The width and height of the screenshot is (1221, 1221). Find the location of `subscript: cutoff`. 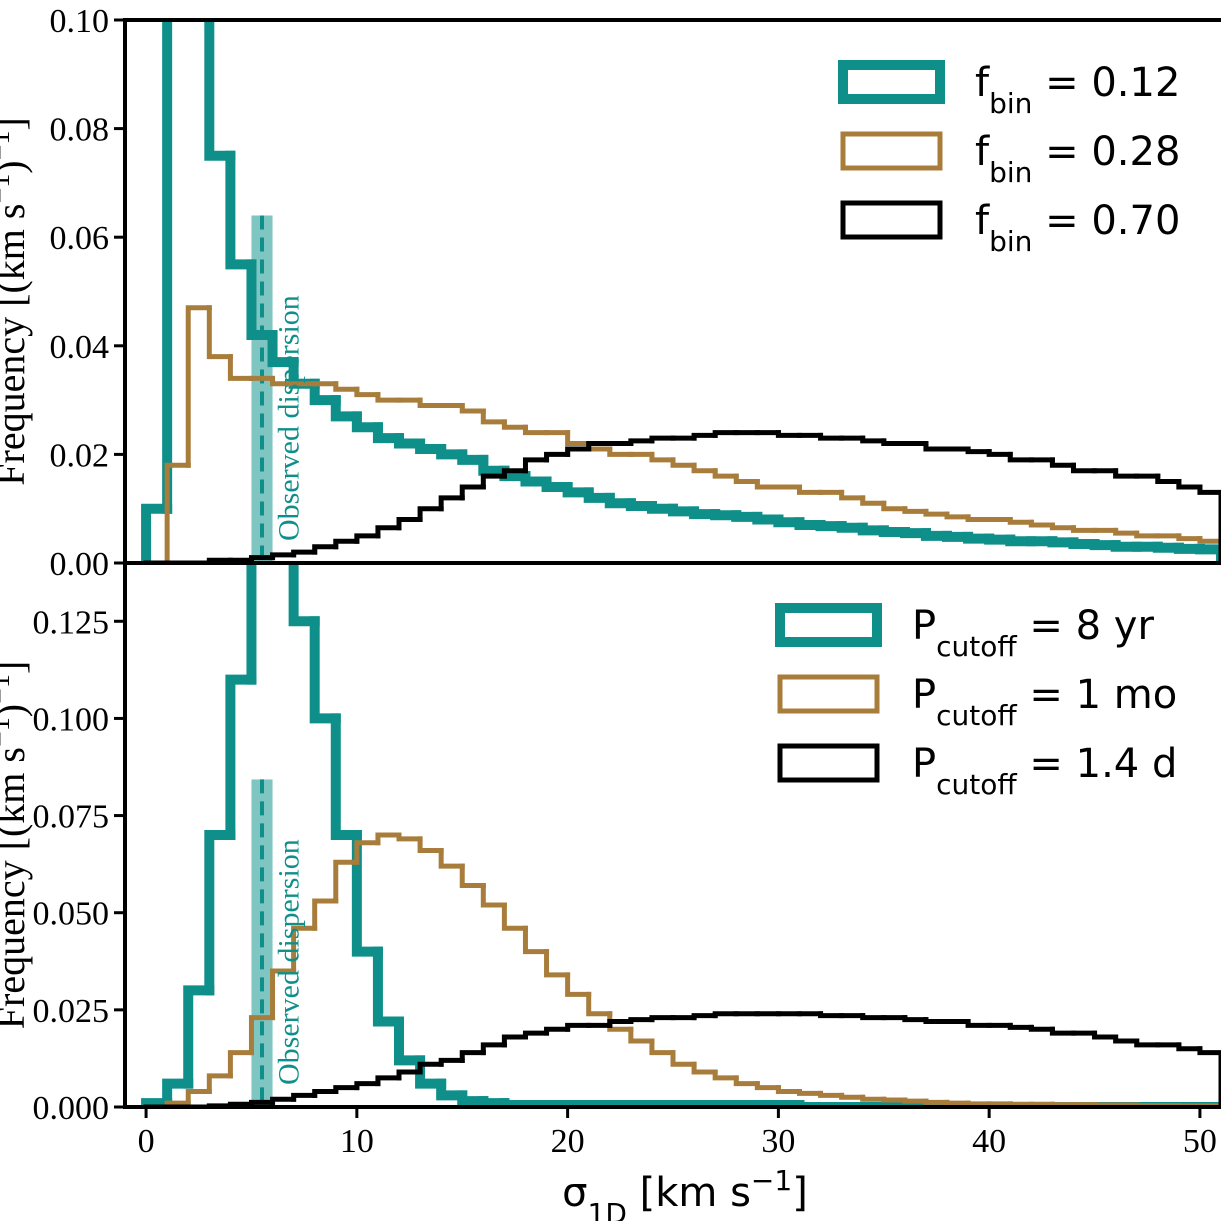

subscript: cutoff is located at coordinates (976, 715).